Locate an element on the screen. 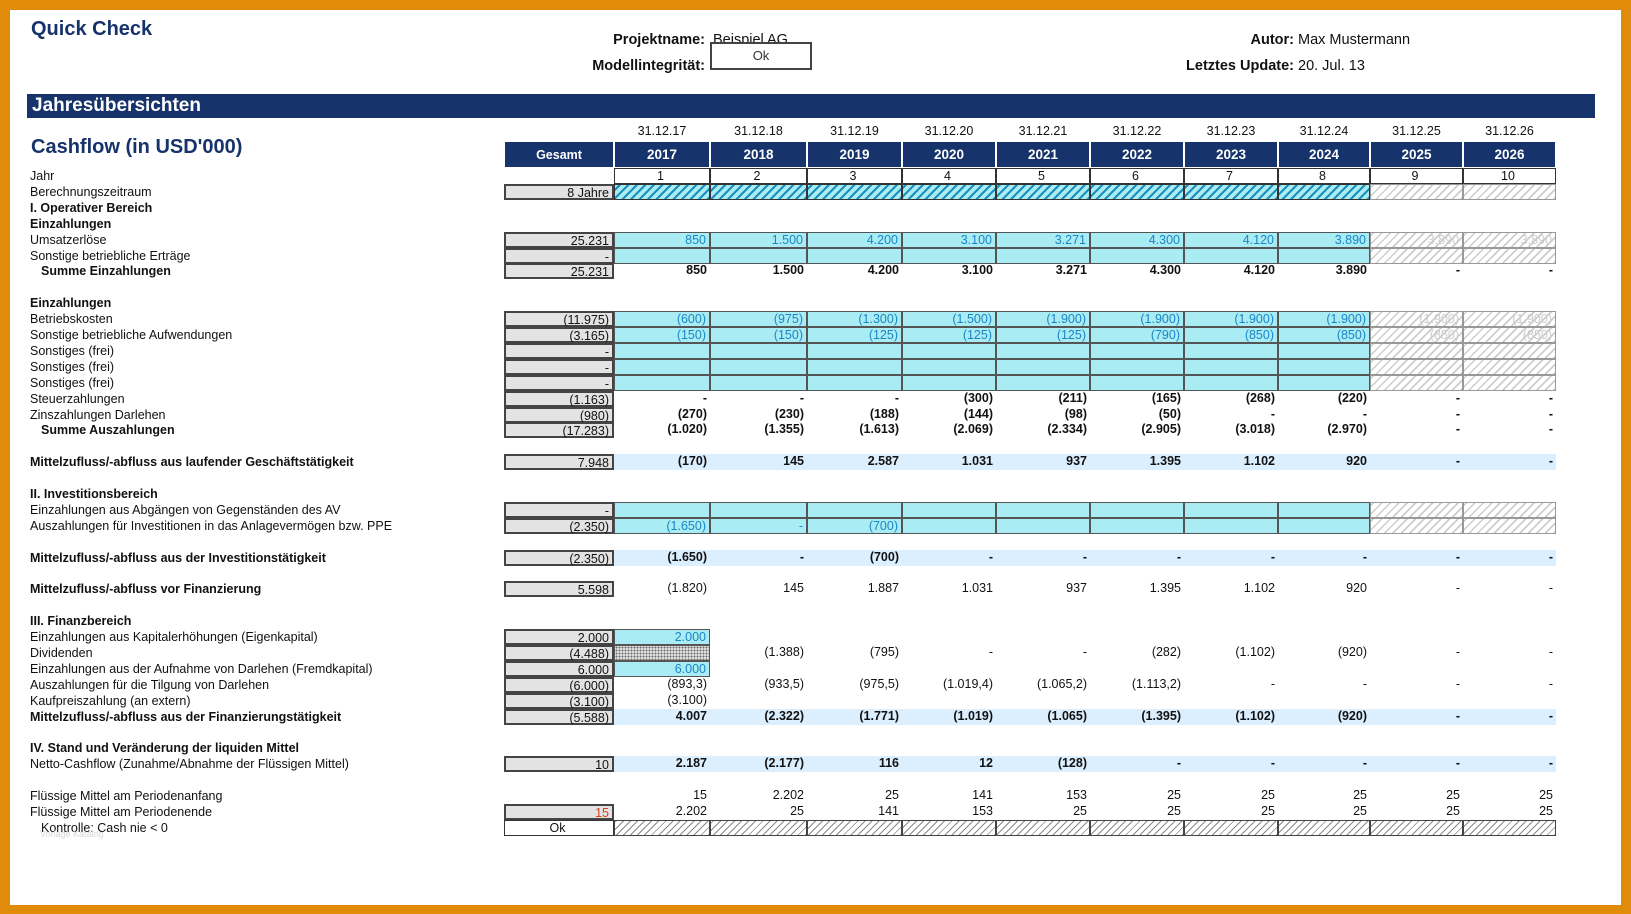 This screenshot has height=914, width=1631. row-total-cell: 5.598 is located at coordinates (559, 589).